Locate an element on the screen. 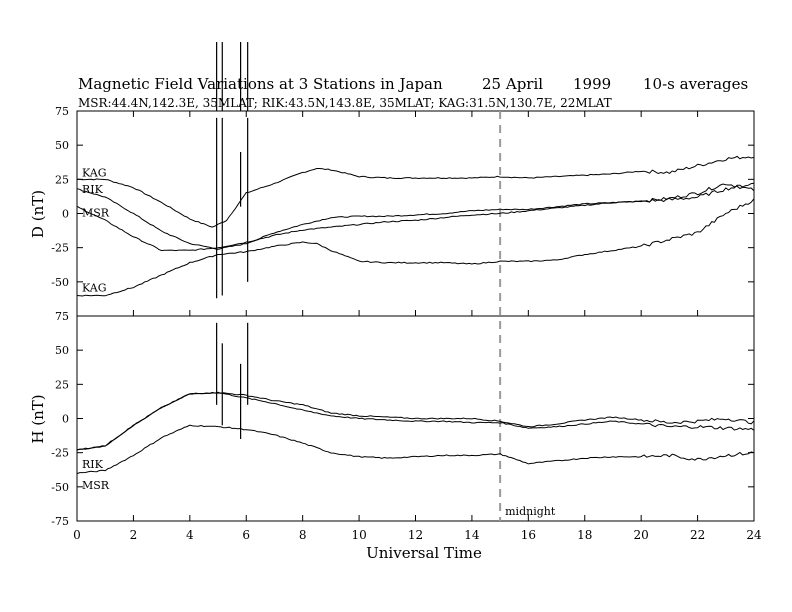 This screenshot has height=612, width=792. midnight-label: midnight is located at coordinates (530, 511).